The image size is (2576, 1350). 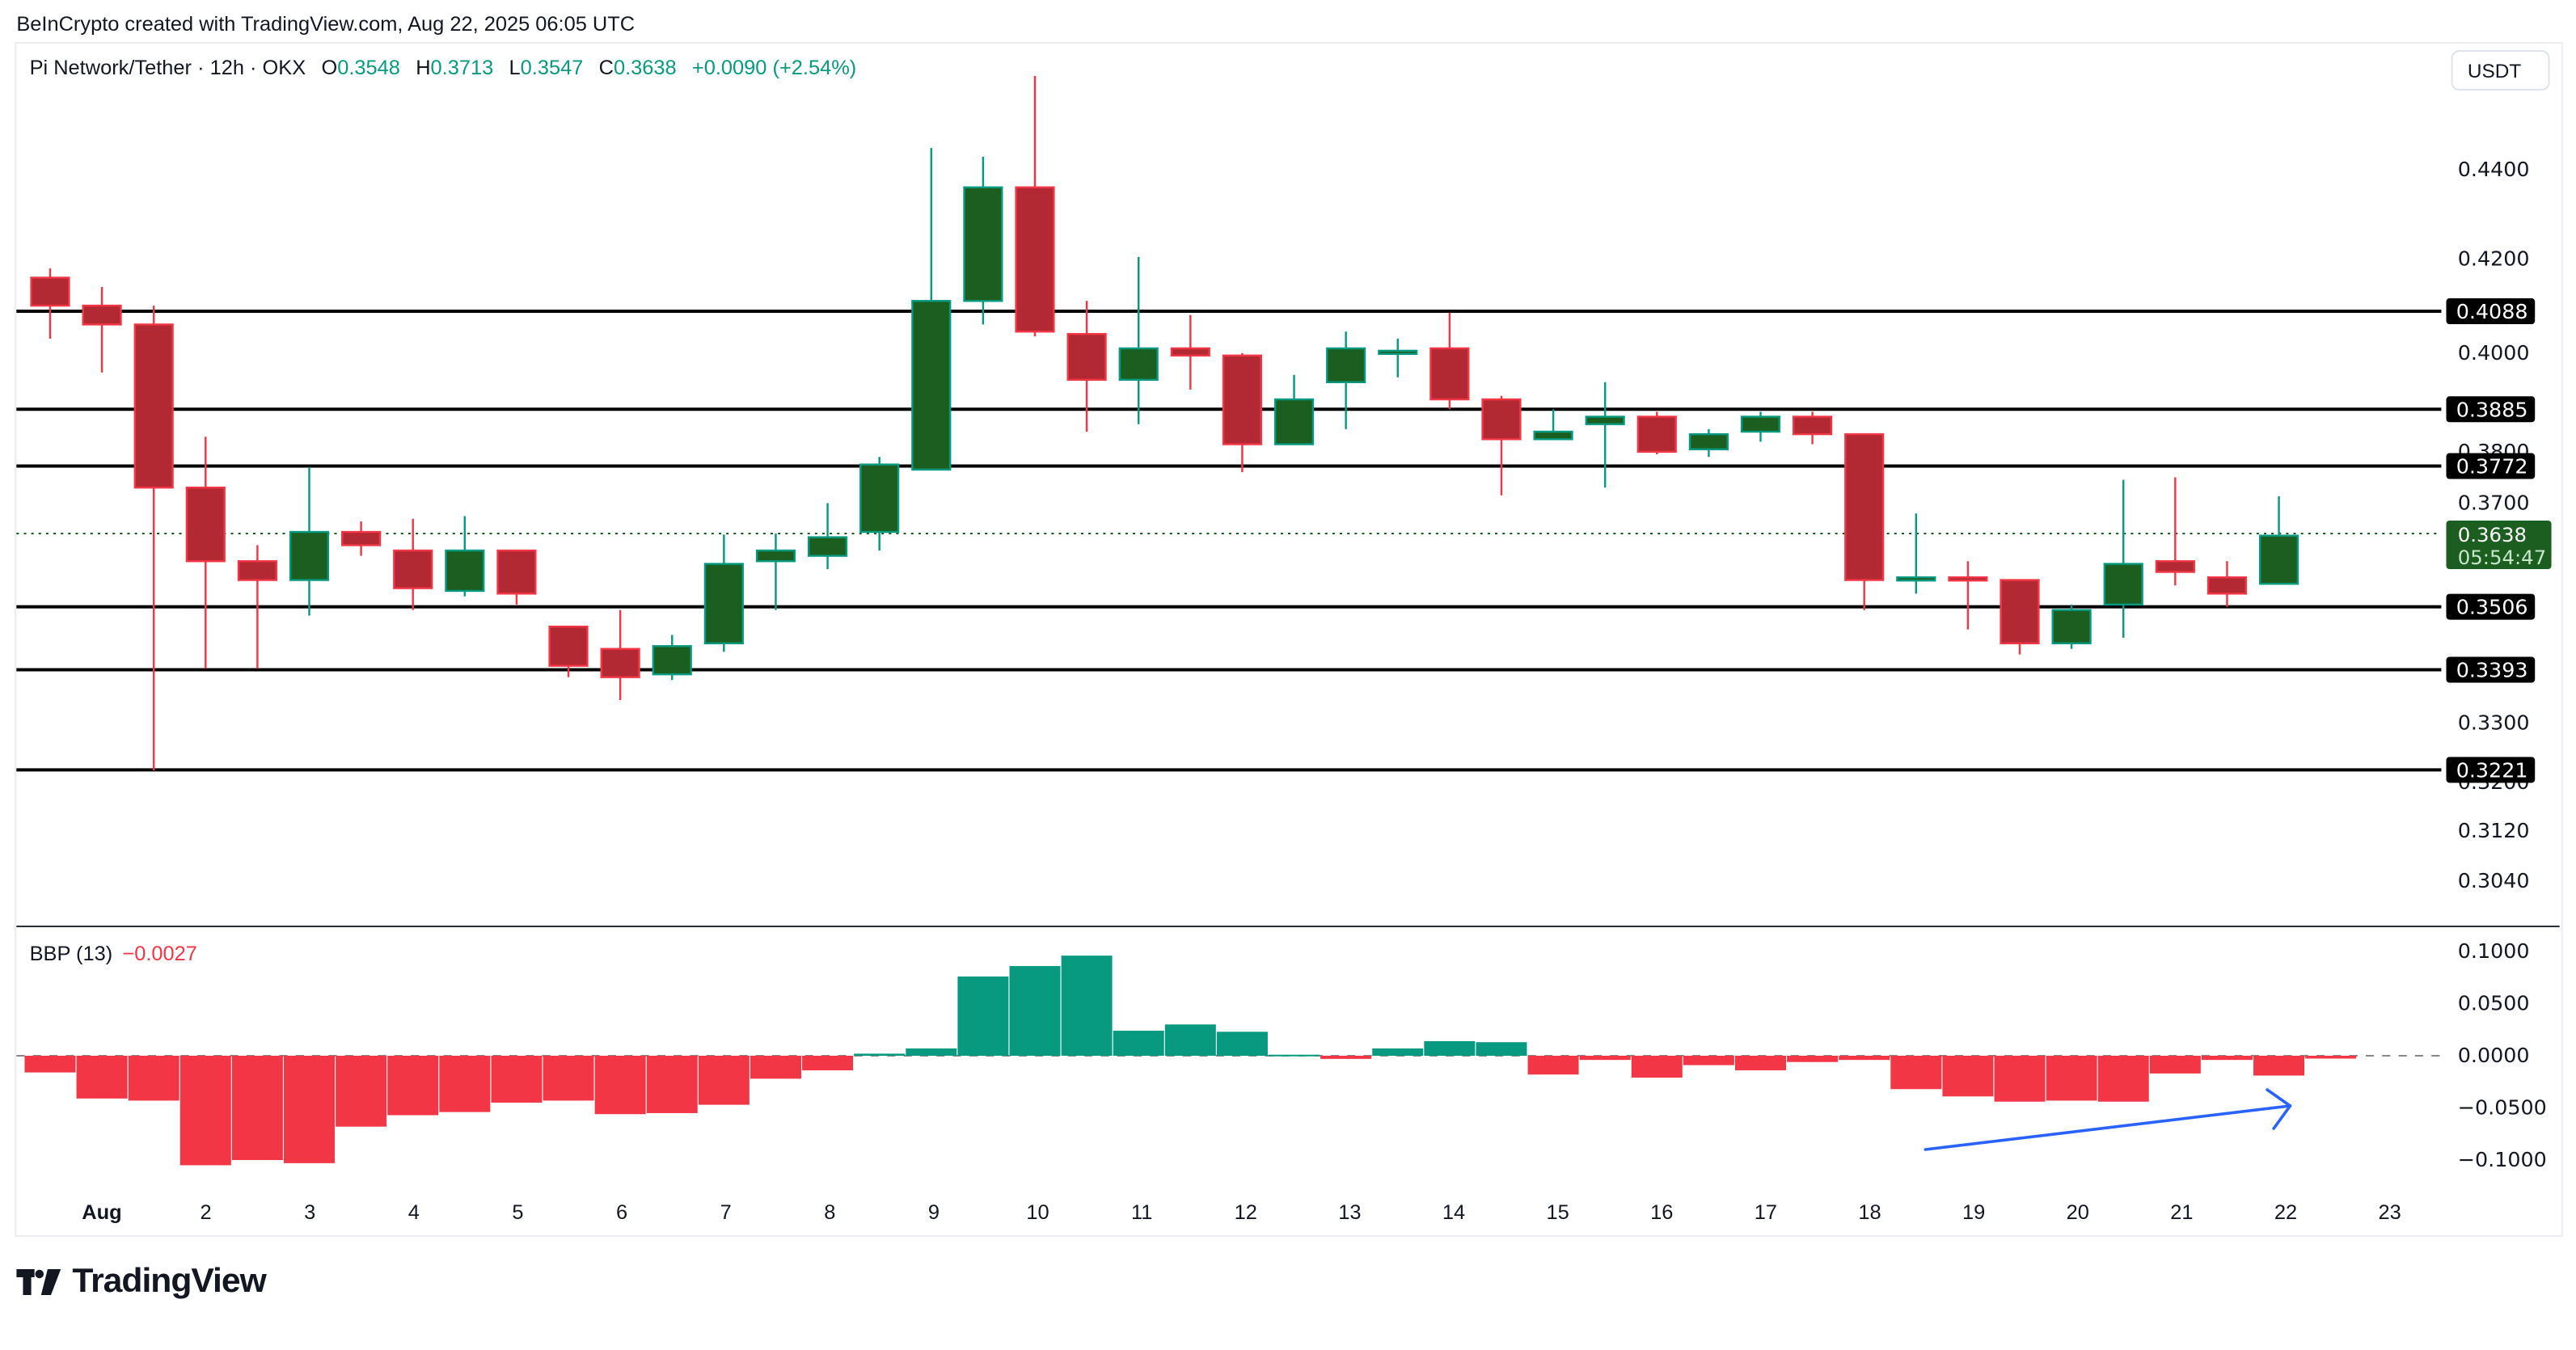 I want to click on level-badge-label: 0.3393, so click(x=2492, y=670).